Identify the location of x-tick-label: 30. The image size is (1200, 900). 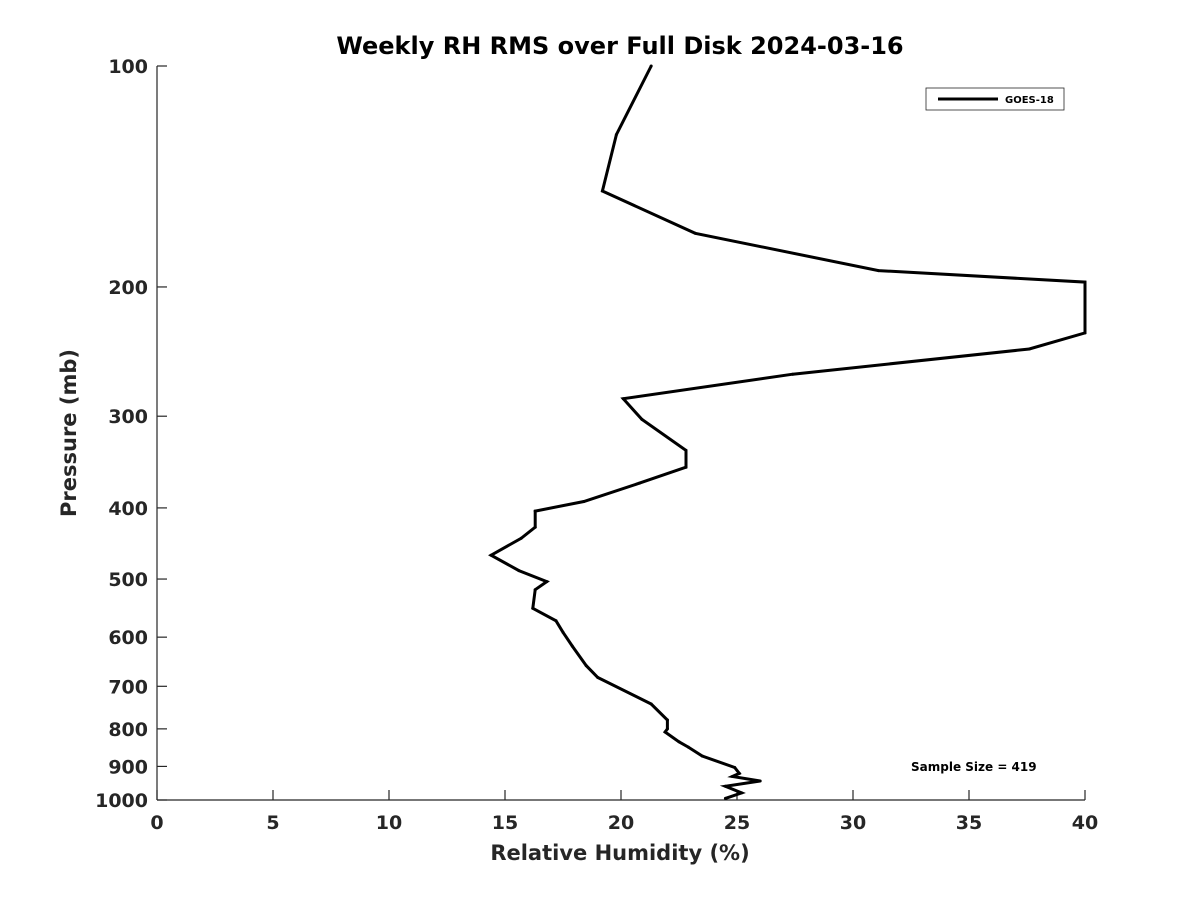
(853, 823).